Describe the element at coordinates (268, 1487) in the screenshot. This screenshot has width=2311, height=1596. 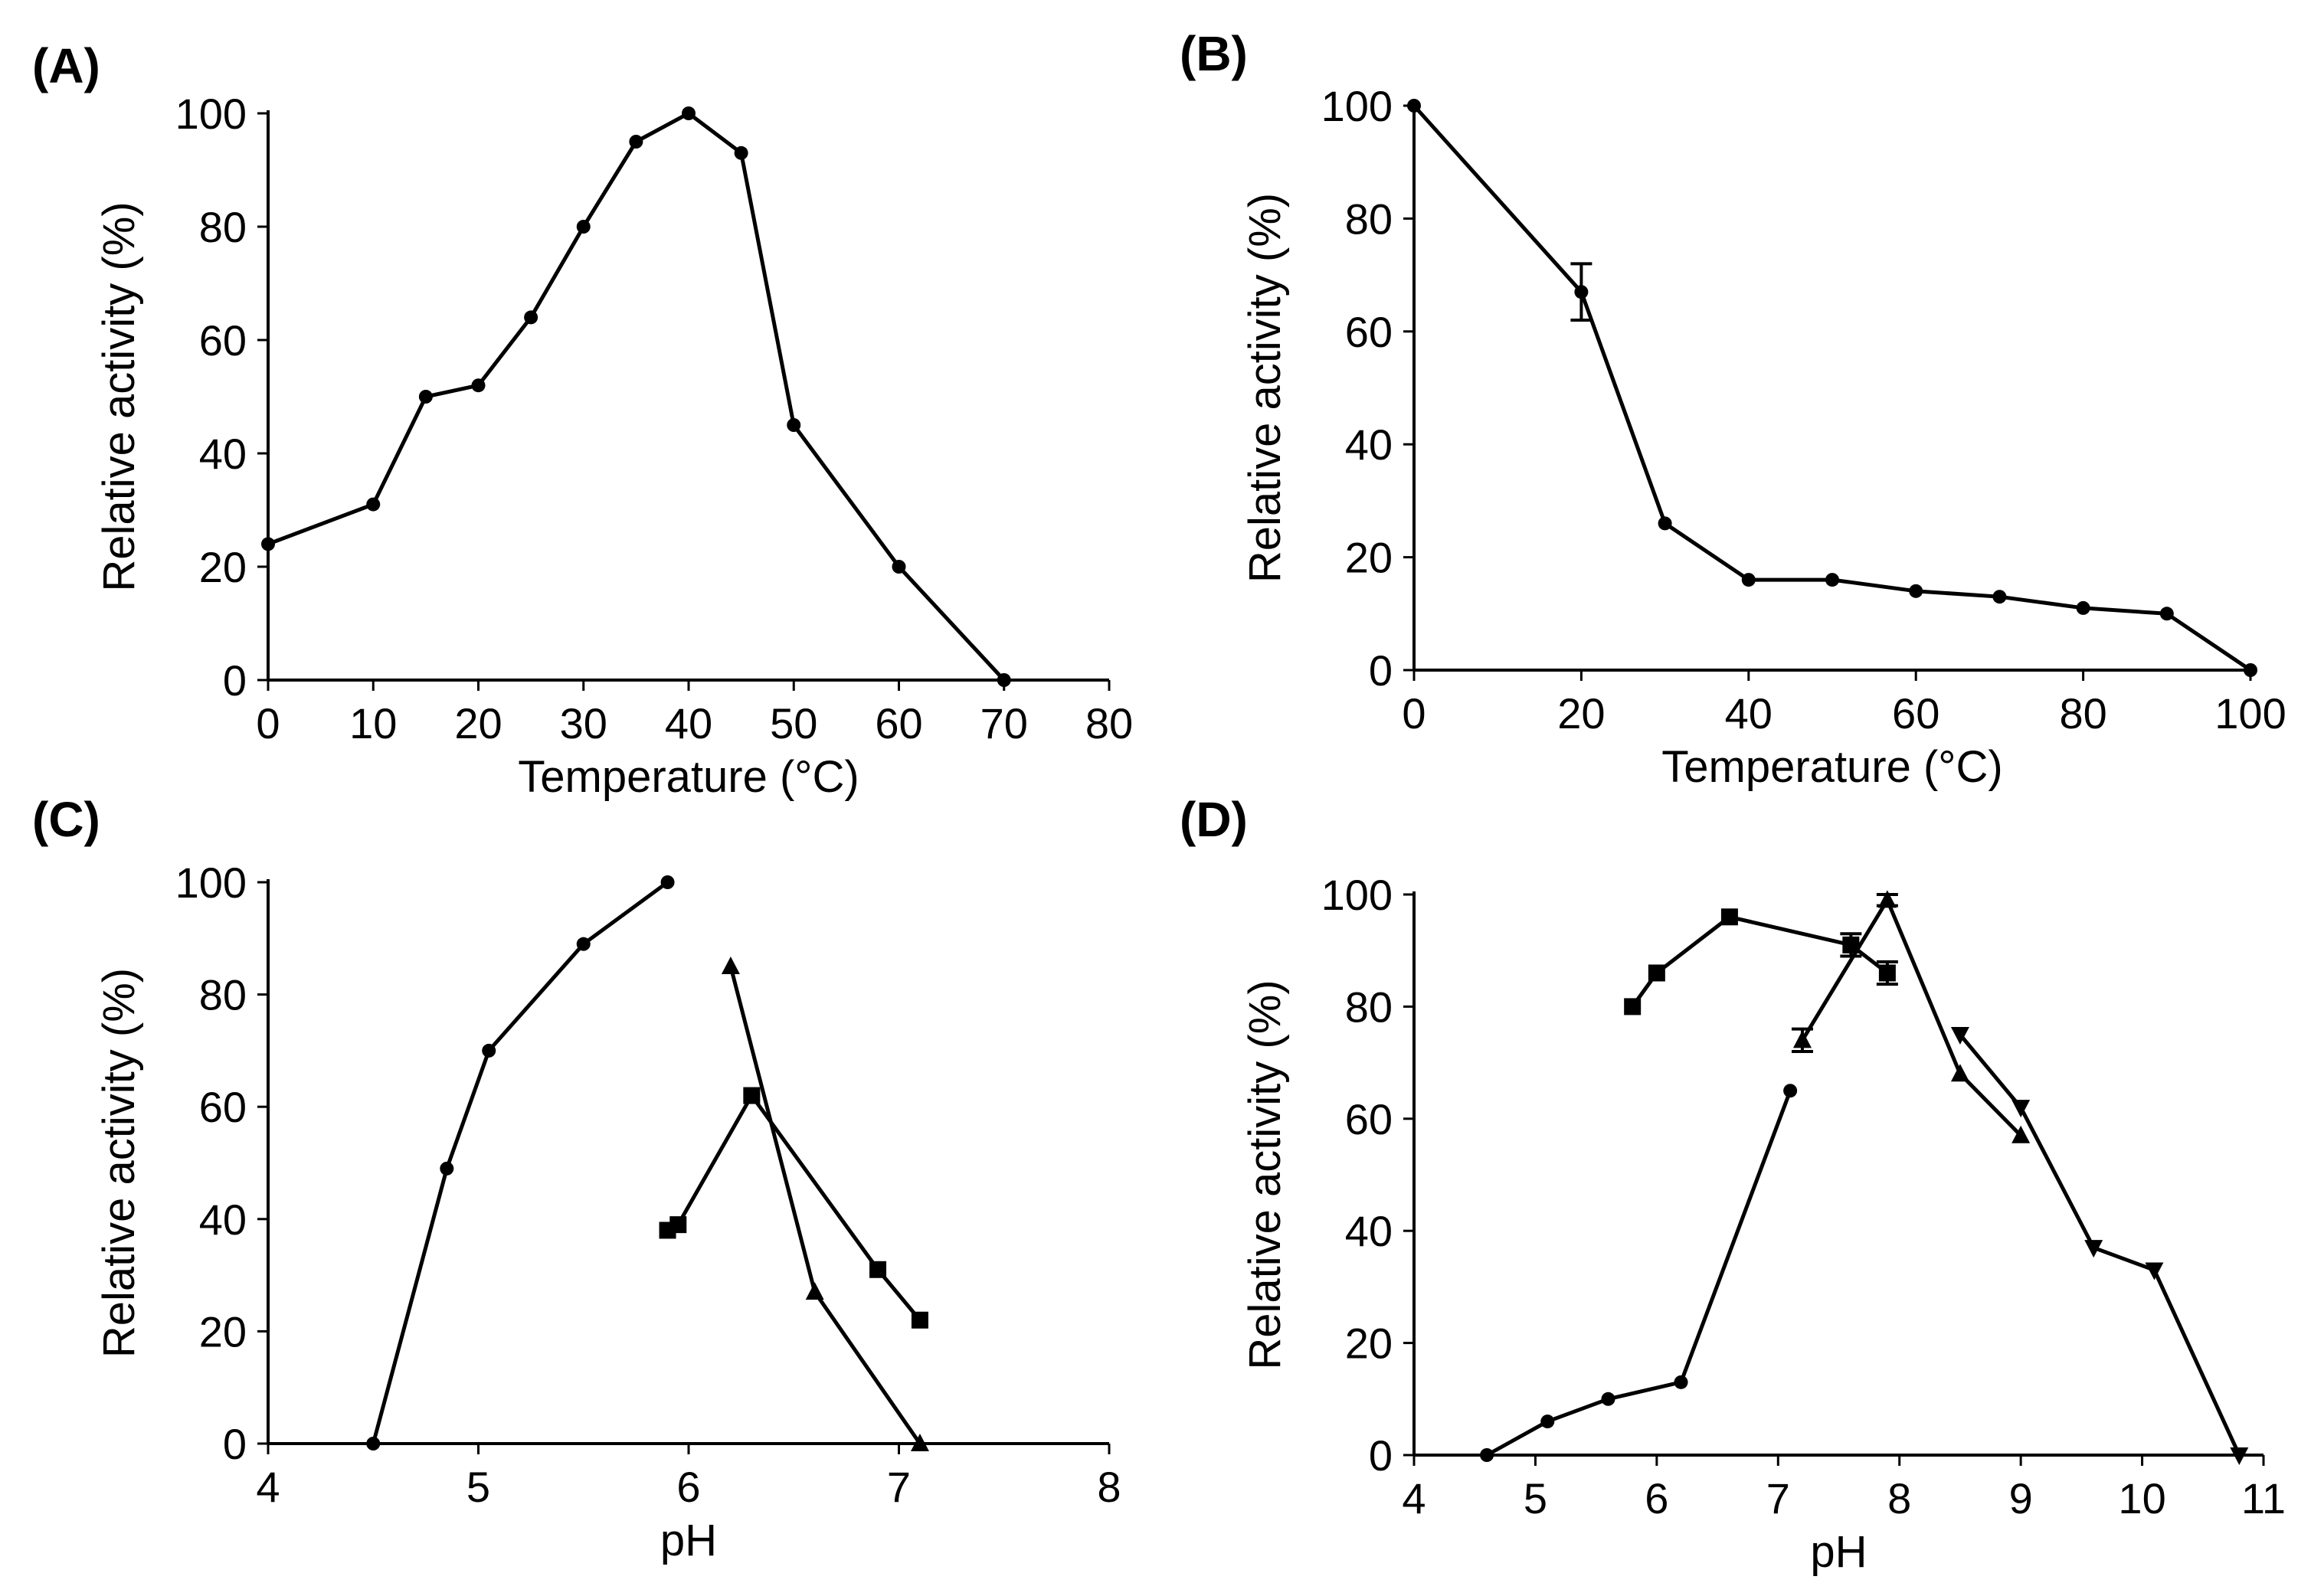
I see `x-tick-label: 4` at that location.